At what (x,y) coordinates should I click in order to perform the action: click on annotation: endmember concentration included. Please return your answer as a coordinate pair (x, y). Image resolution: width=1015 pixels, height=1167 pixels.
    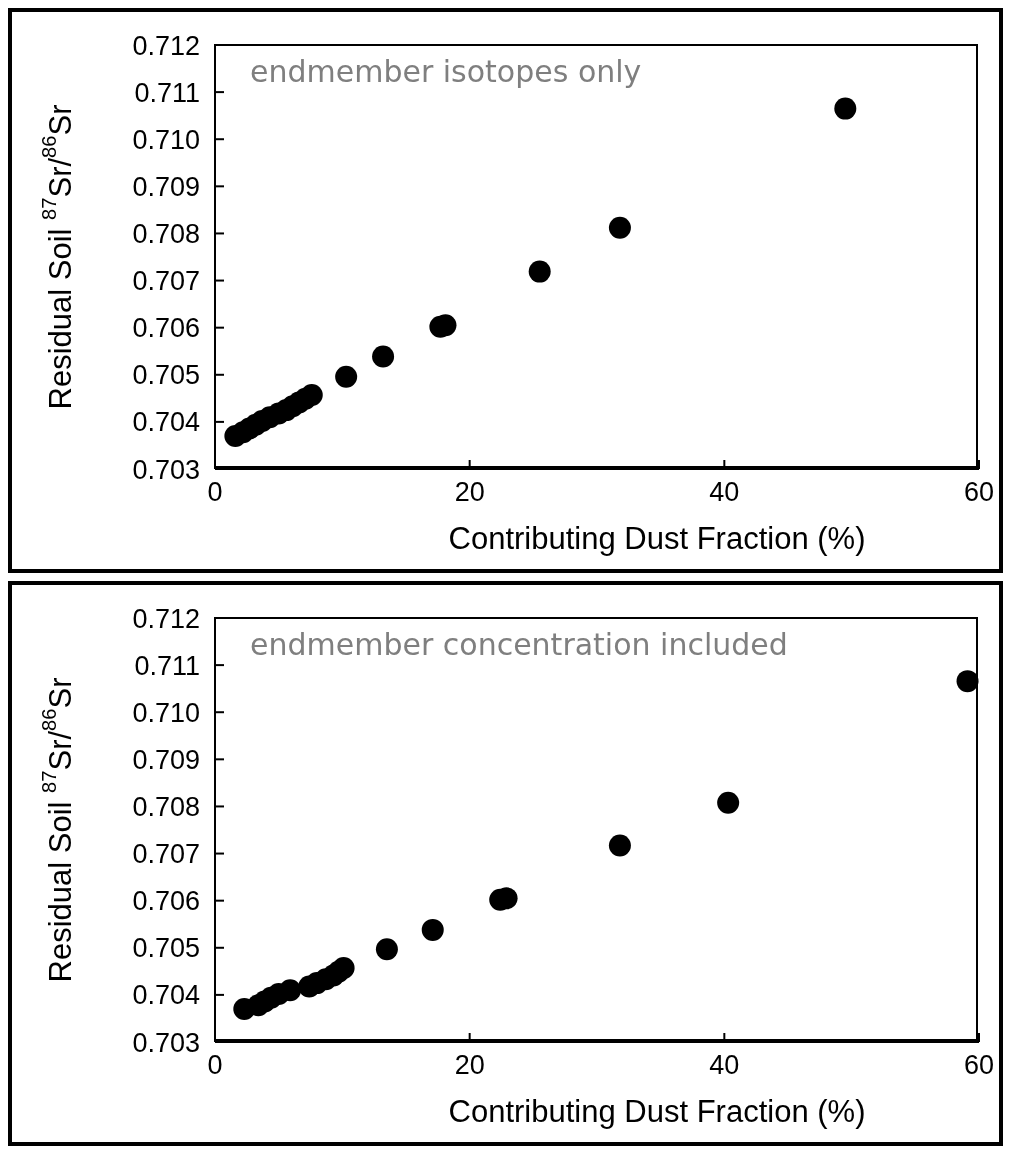
    Looking at the image, I should click on (519, 644).